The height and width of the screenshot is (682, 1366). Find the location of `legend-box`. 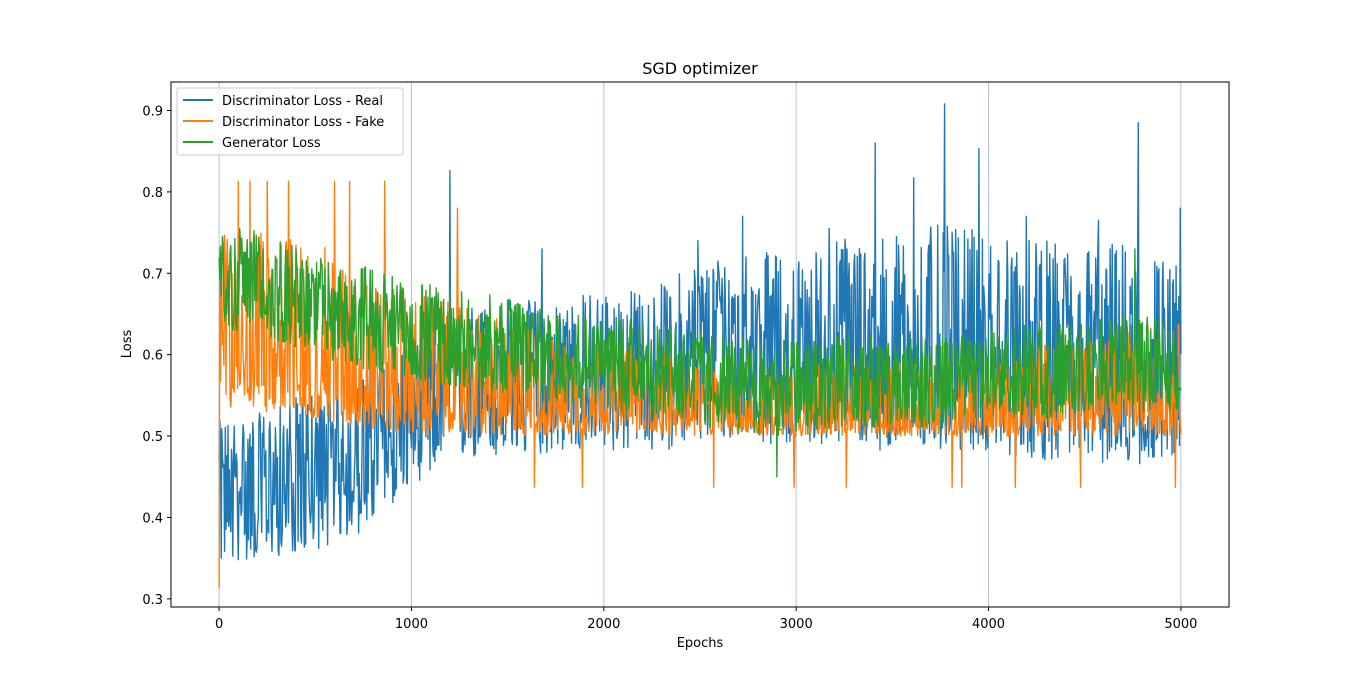

legend-box is located at coordinates (290, 121).